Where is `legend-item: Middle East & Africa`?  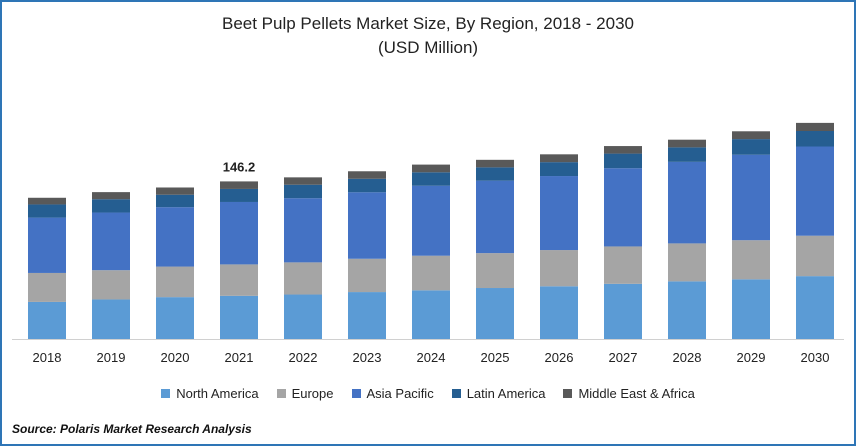 legend-item: Middle East & Africa is located at coordinates (629, 393).